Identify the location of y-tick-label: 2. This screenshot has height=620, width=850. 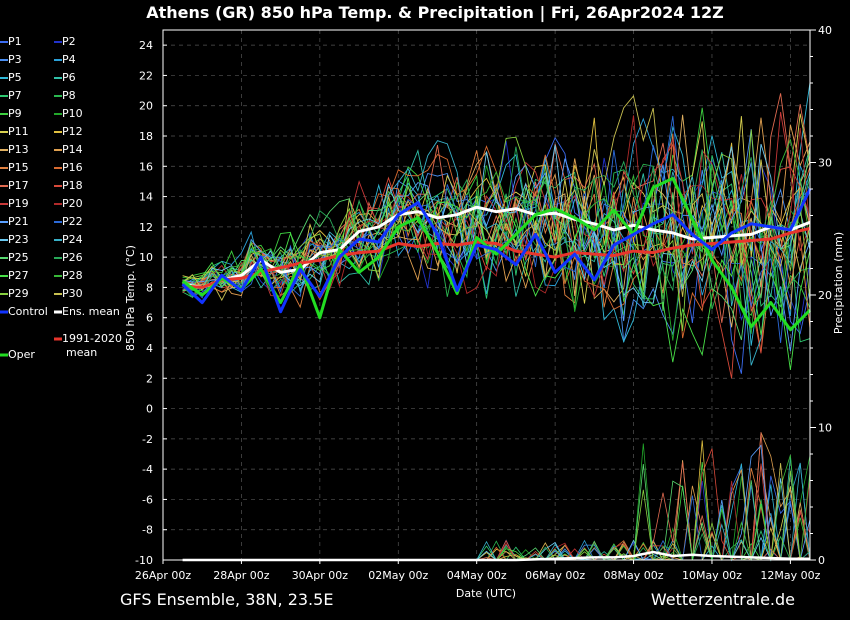
(149, 378).